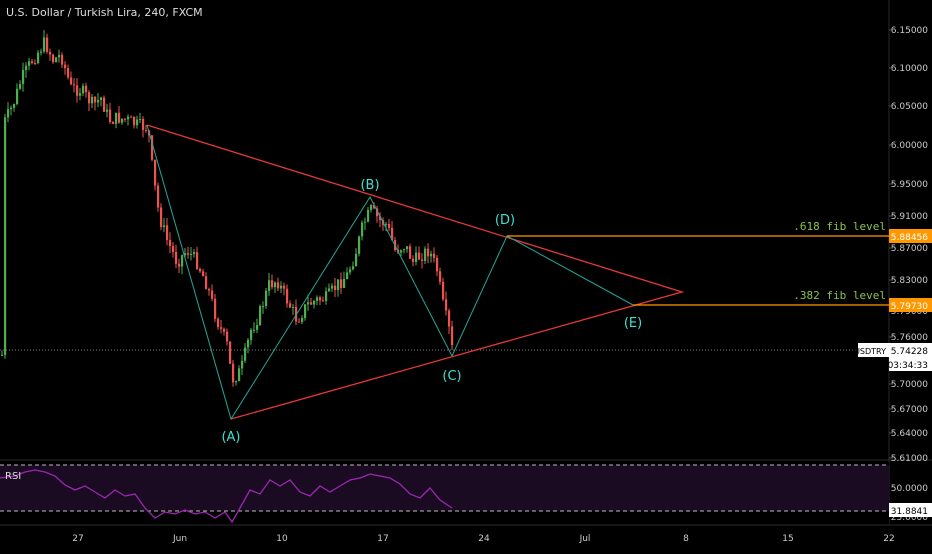 The height and width of the screenshot is (554, 932). What do you see at coordinates (382, 539) in the screenshot?
I see `time-tick: 17` at bounding box center [382, 539].